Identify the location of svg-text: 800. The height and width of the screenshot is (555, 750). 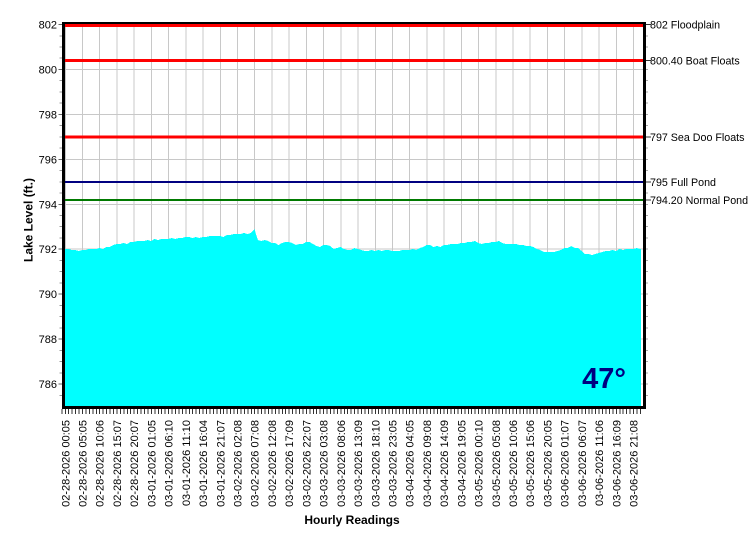
(48, 70).